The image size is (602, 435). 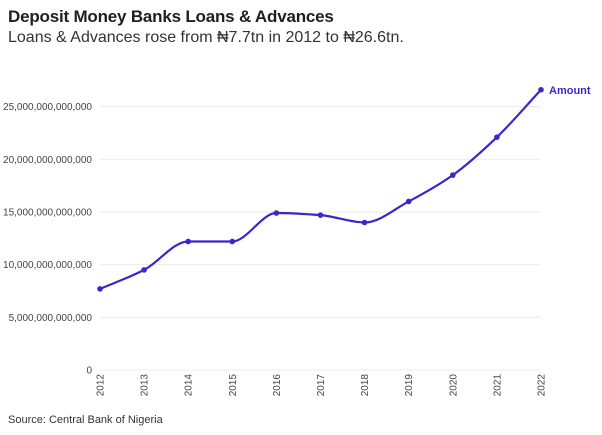 I want to click on y-tick-label: 25,000,000,000,000, so click(x=47, y=107).